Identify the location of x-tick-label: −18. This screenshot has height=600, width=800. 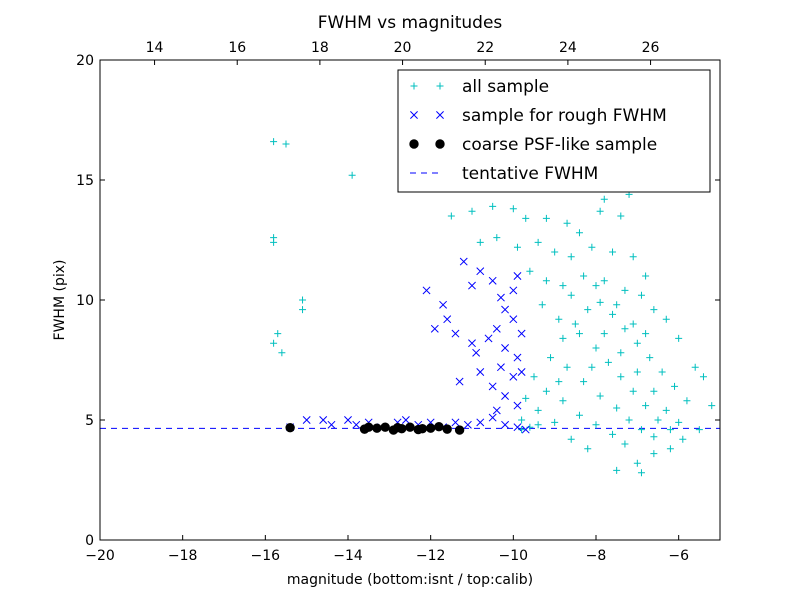
(183, 556).